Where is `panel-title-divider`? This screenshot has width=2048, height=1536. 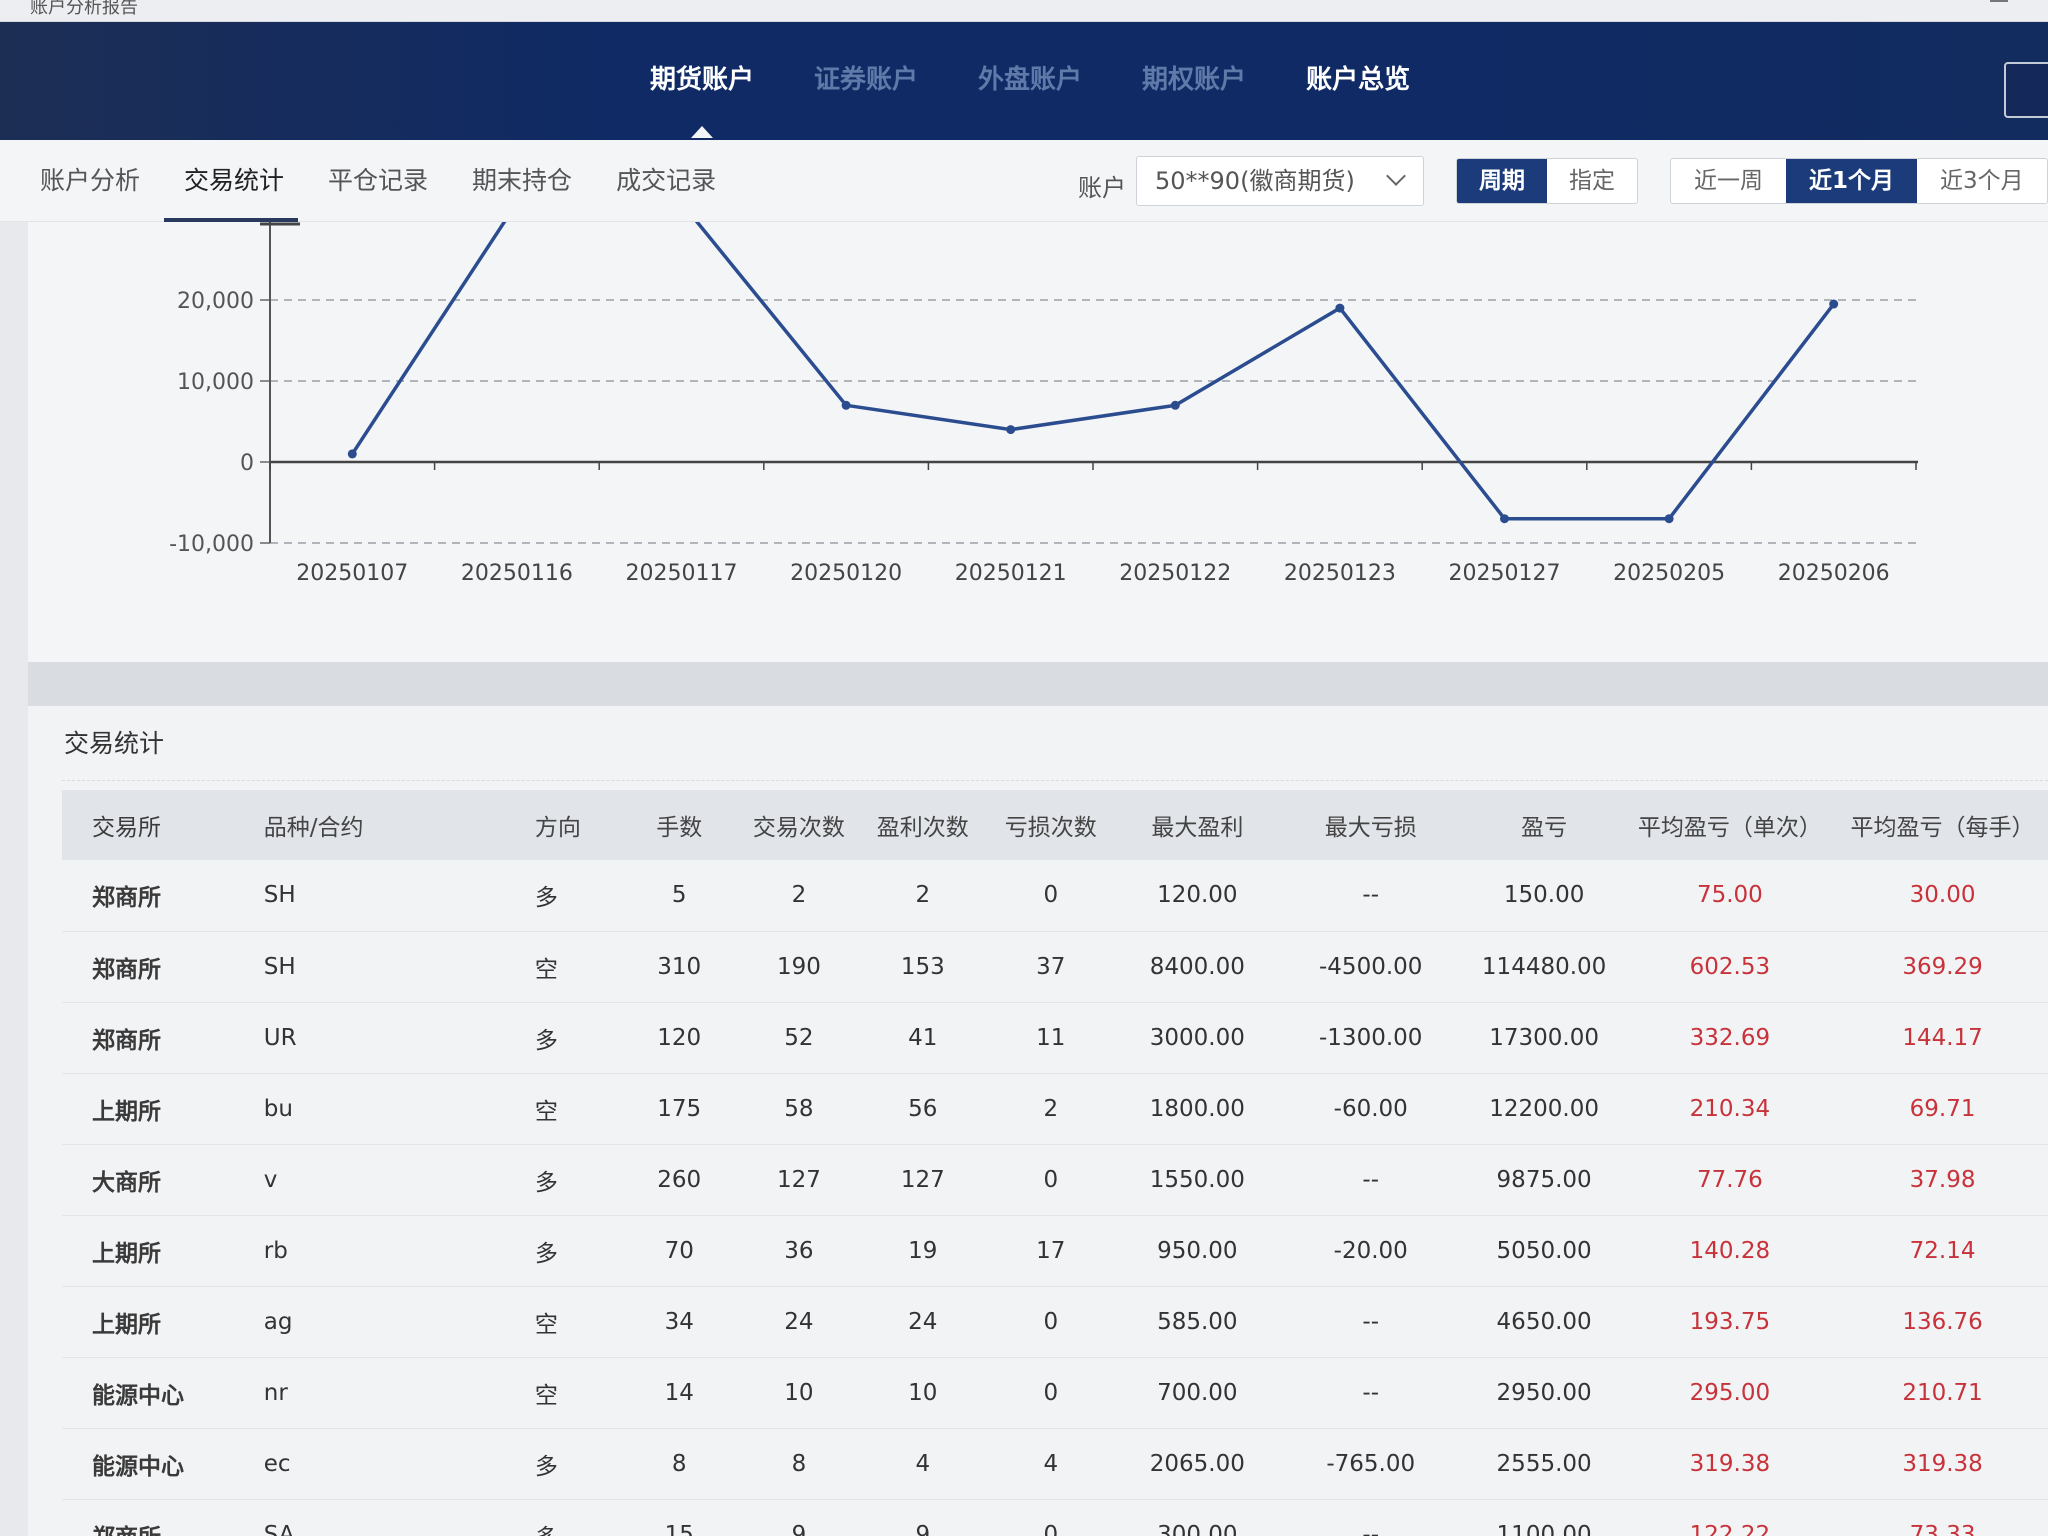 panel-title-divider is located at coordinates (1055, 780).